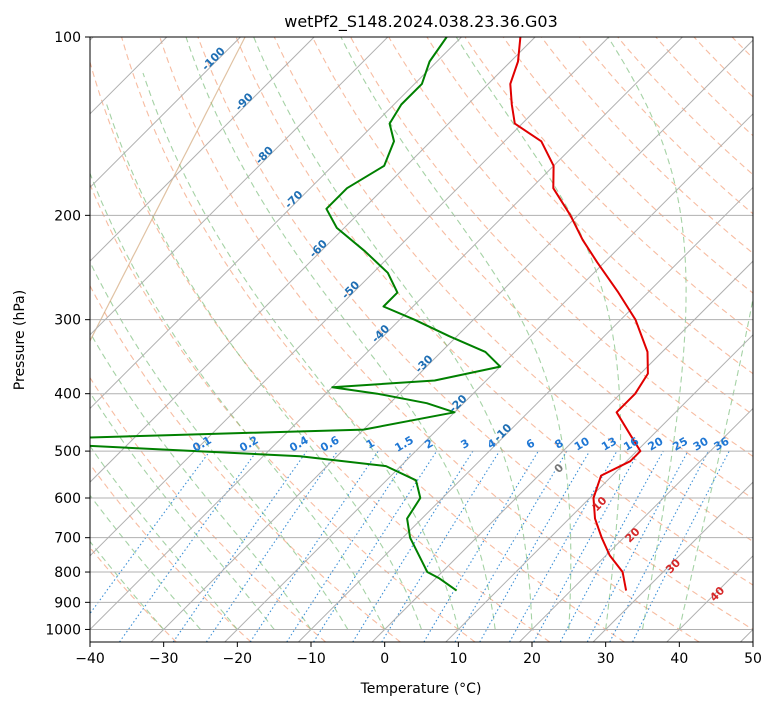  Describe the element at coordinates (67, 573) in the screenshot. I see `y-tick-label: 800` at that location.